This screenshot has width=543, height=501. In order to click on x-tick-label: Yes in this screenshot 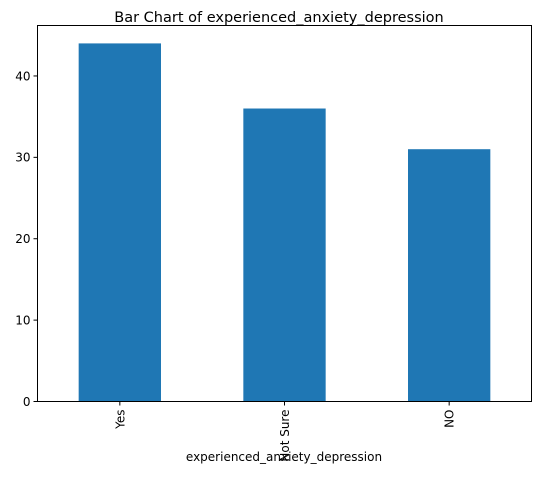, I will do `click(120, 420)`.